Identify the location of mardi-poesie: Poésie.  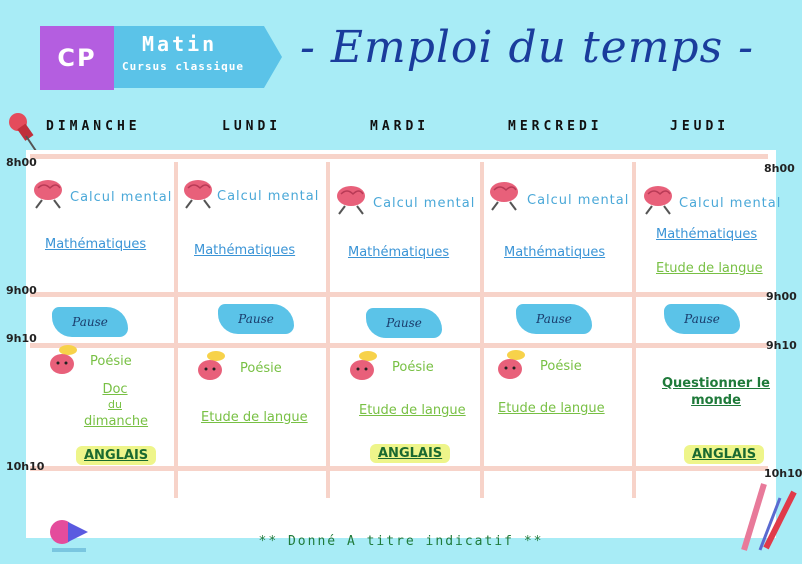
(413, 367).